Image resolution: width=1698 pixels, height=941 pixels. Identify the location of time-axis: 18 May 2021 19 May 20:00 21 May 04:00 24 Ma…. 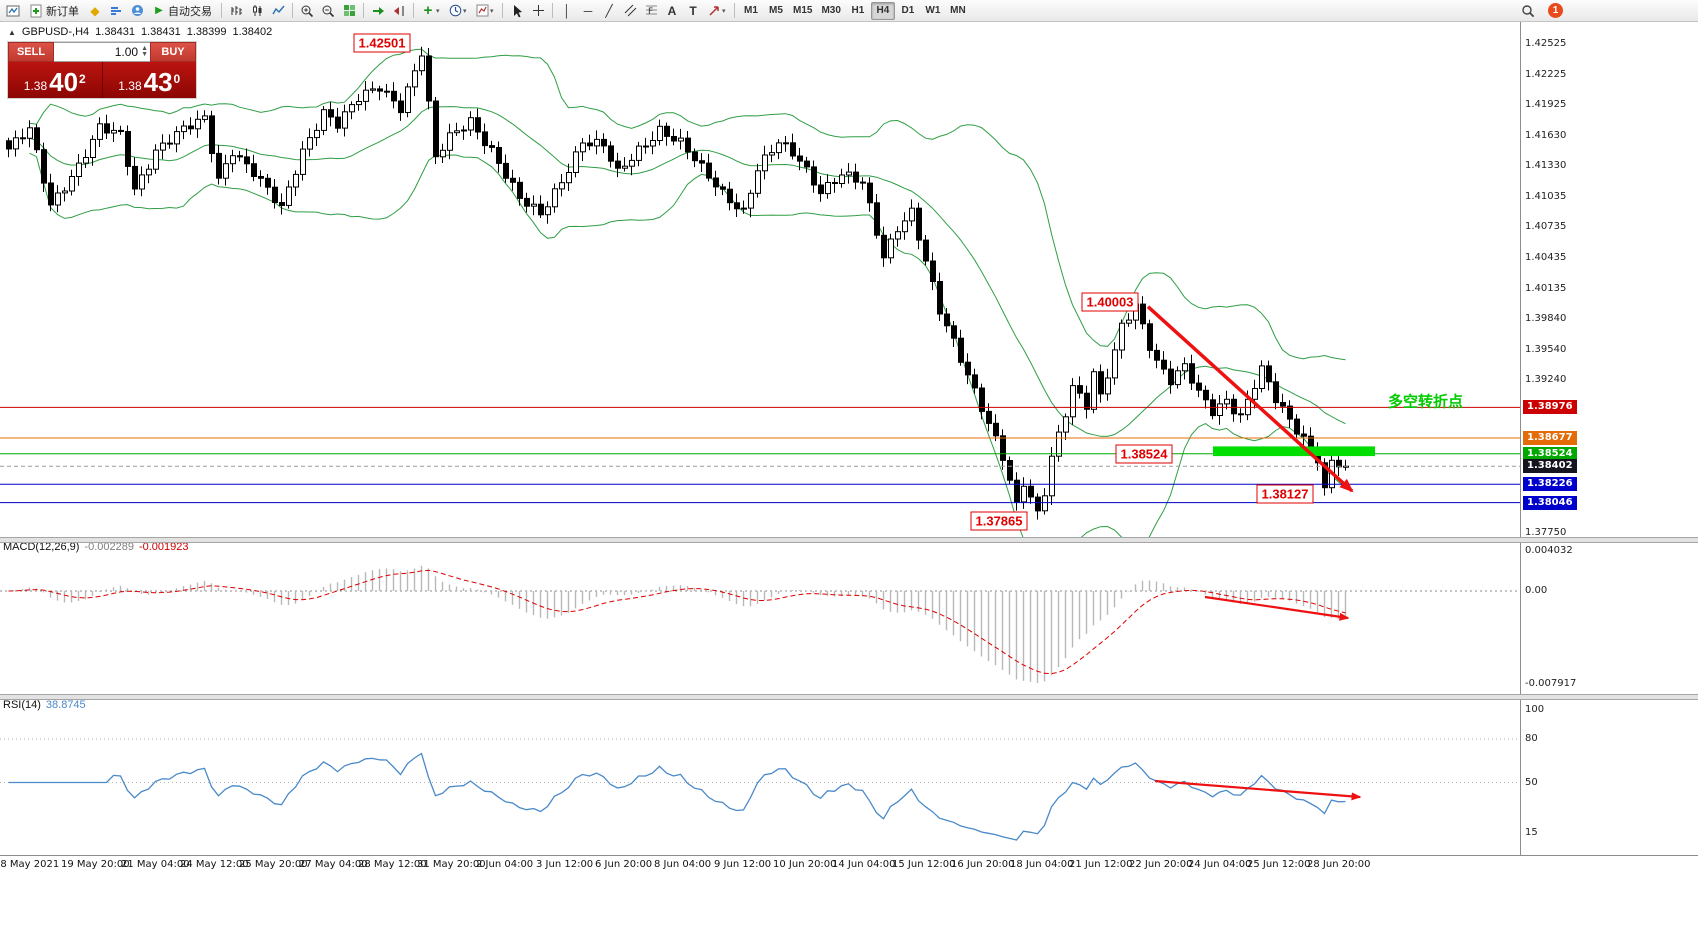
(849, 863).